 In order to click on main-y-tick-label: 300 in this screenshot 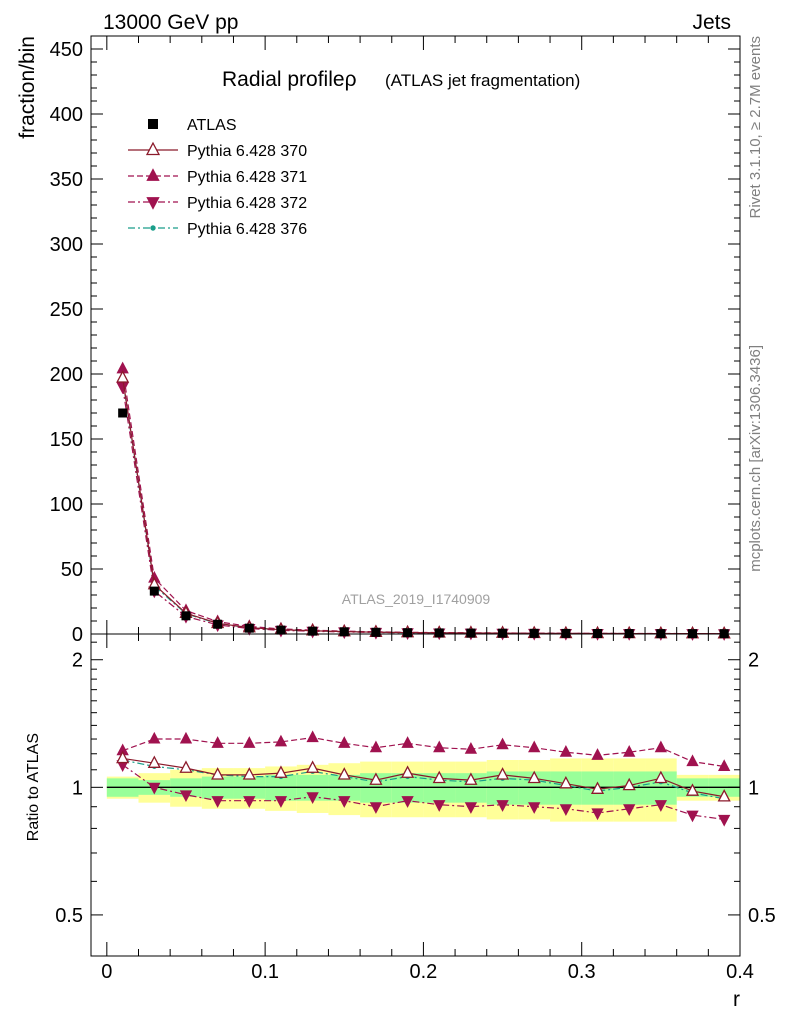, I will do `click(66, 245)`.